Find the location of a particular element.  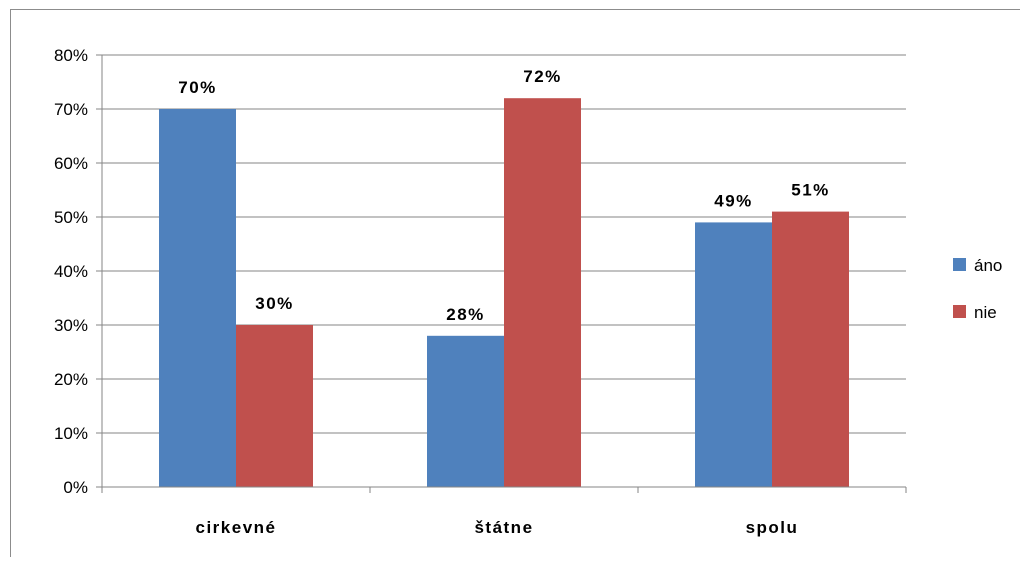

y-axis-ticks: 0% 10% 20% 30% 40% 50% 60% 70% 80% is located at coordinates (71, 271).